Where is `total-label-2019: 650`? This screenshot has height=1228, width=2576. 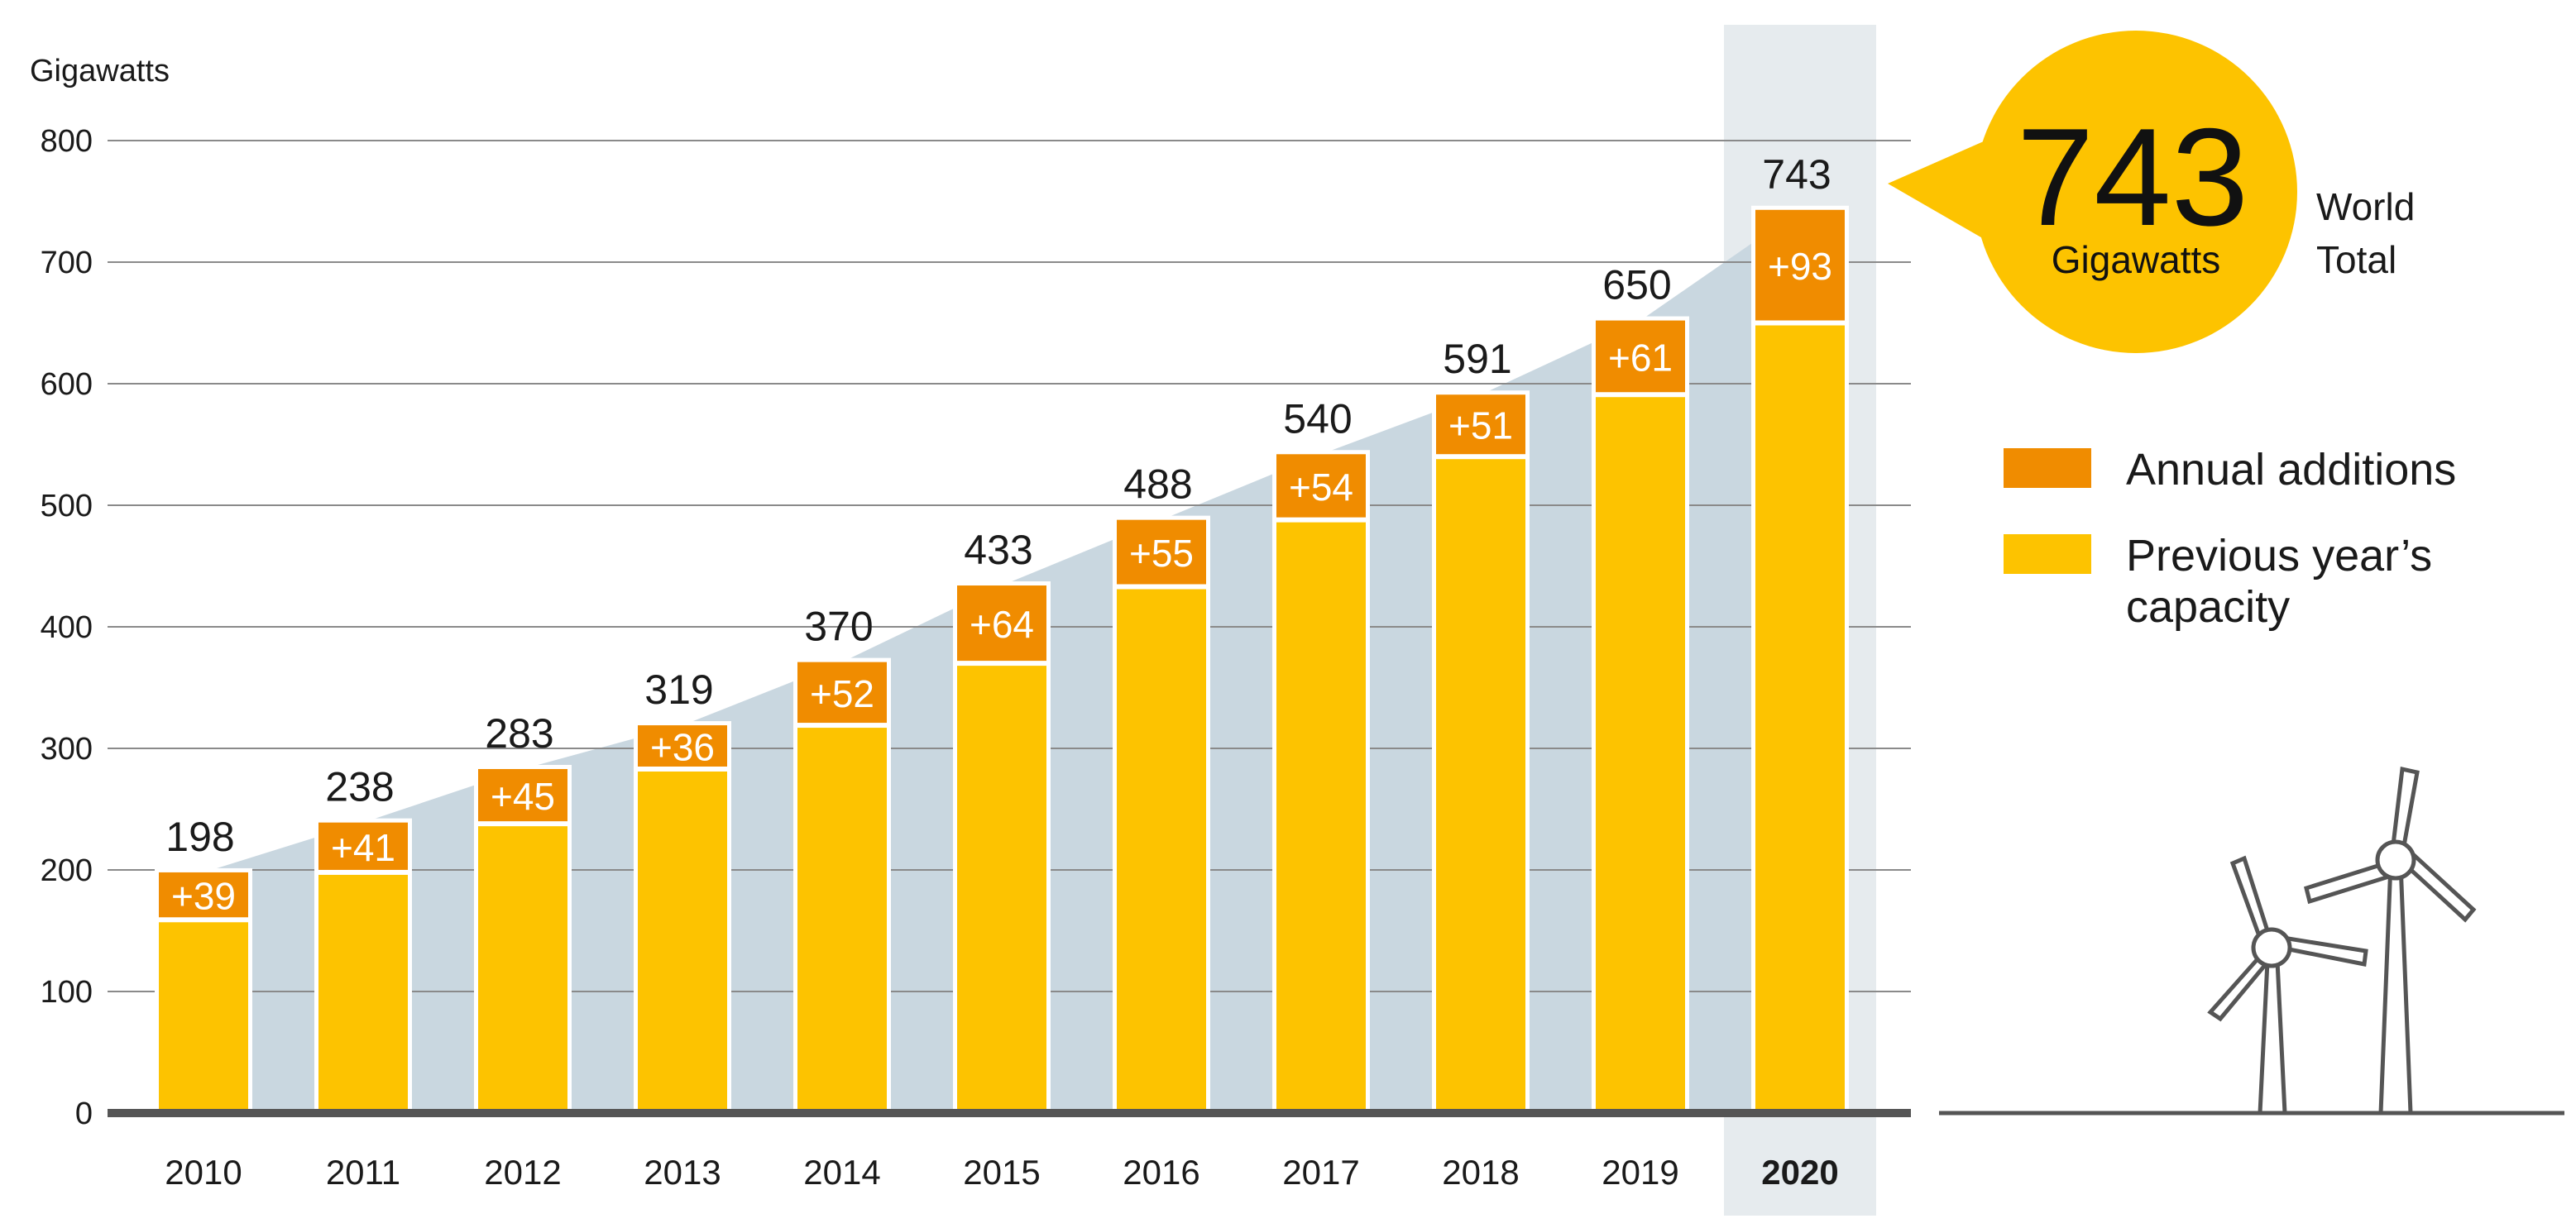
total-label-2019: 650 is located at coordinates (1637, 285).